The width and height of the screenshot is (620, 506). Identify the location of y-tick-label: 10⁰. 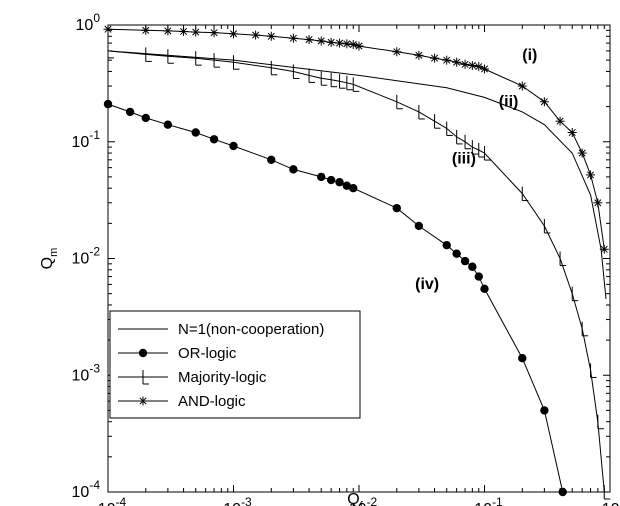
(88, 22).